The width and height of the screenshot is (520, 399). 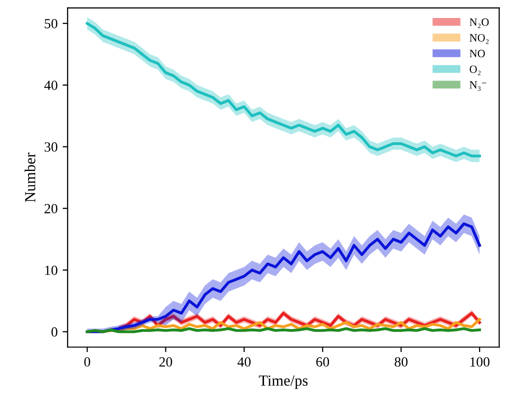 I want to click on x-tick-label: 20, so click(x=165, y=362).